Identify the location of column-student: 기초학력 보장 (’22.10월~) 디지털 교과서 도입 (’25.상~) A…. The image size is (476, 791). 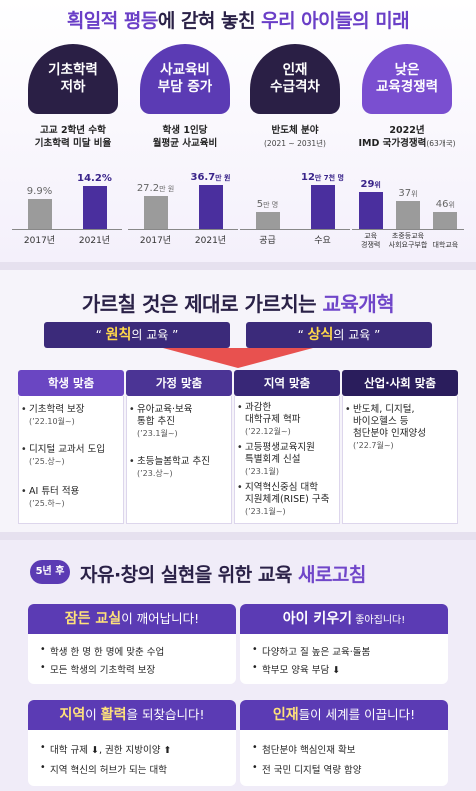
(71, 460).